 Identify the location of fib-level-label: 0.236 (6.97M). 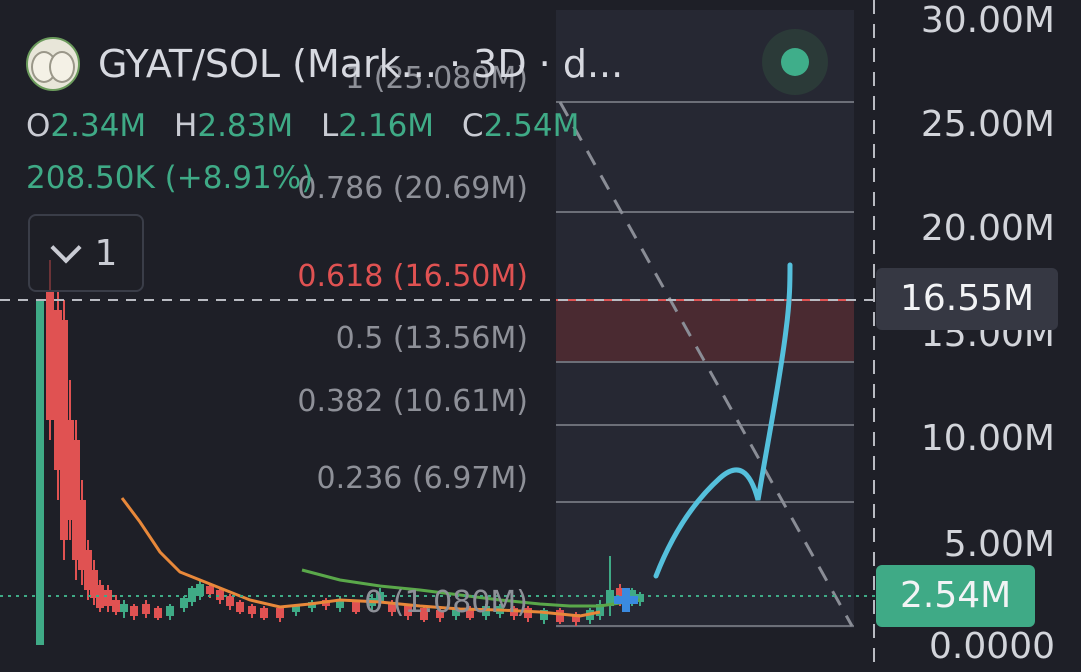
(422, 478).